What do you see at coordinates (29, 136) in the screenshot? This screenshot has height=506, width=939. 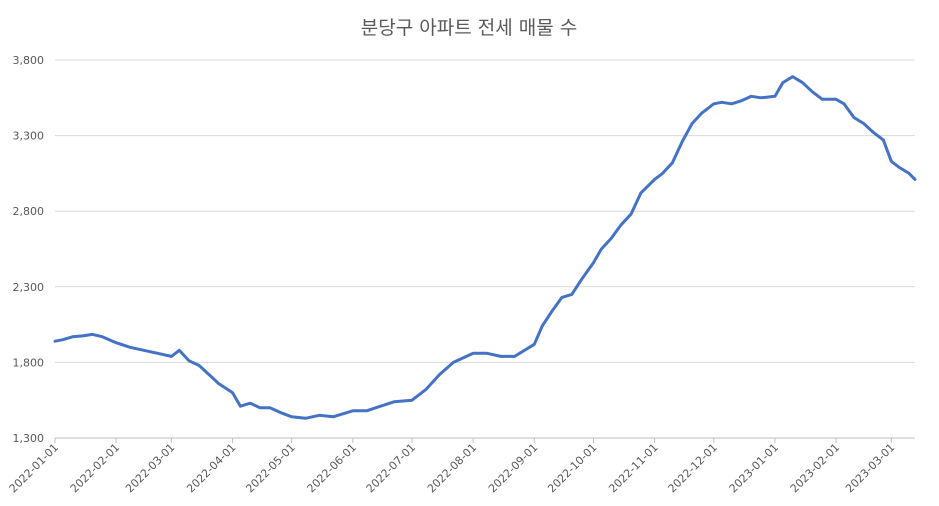 I see `y-tick-label: 3,300` at bounding box center [29, 136].